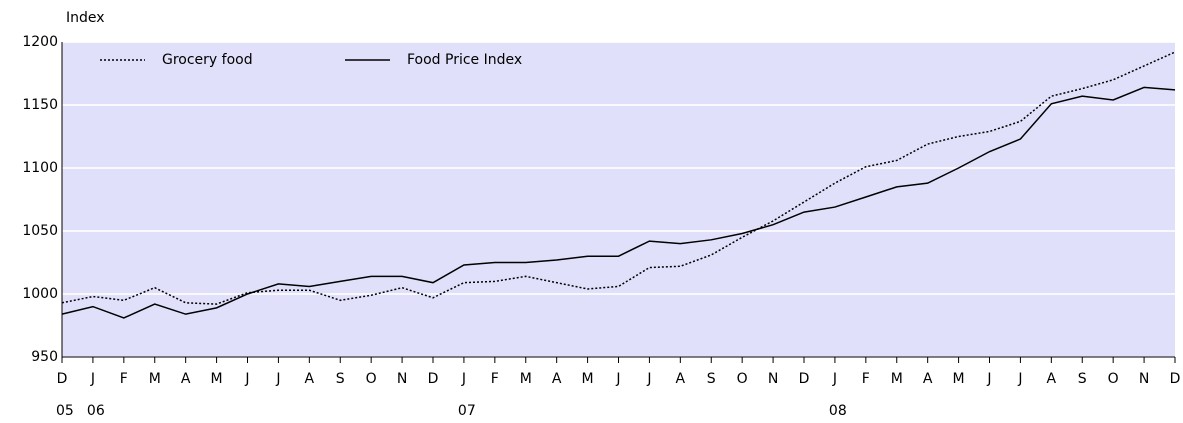 The height and width of the screenshot is (423, 1183). I want to click on y-tick-label: 1100, so click(40, 168).